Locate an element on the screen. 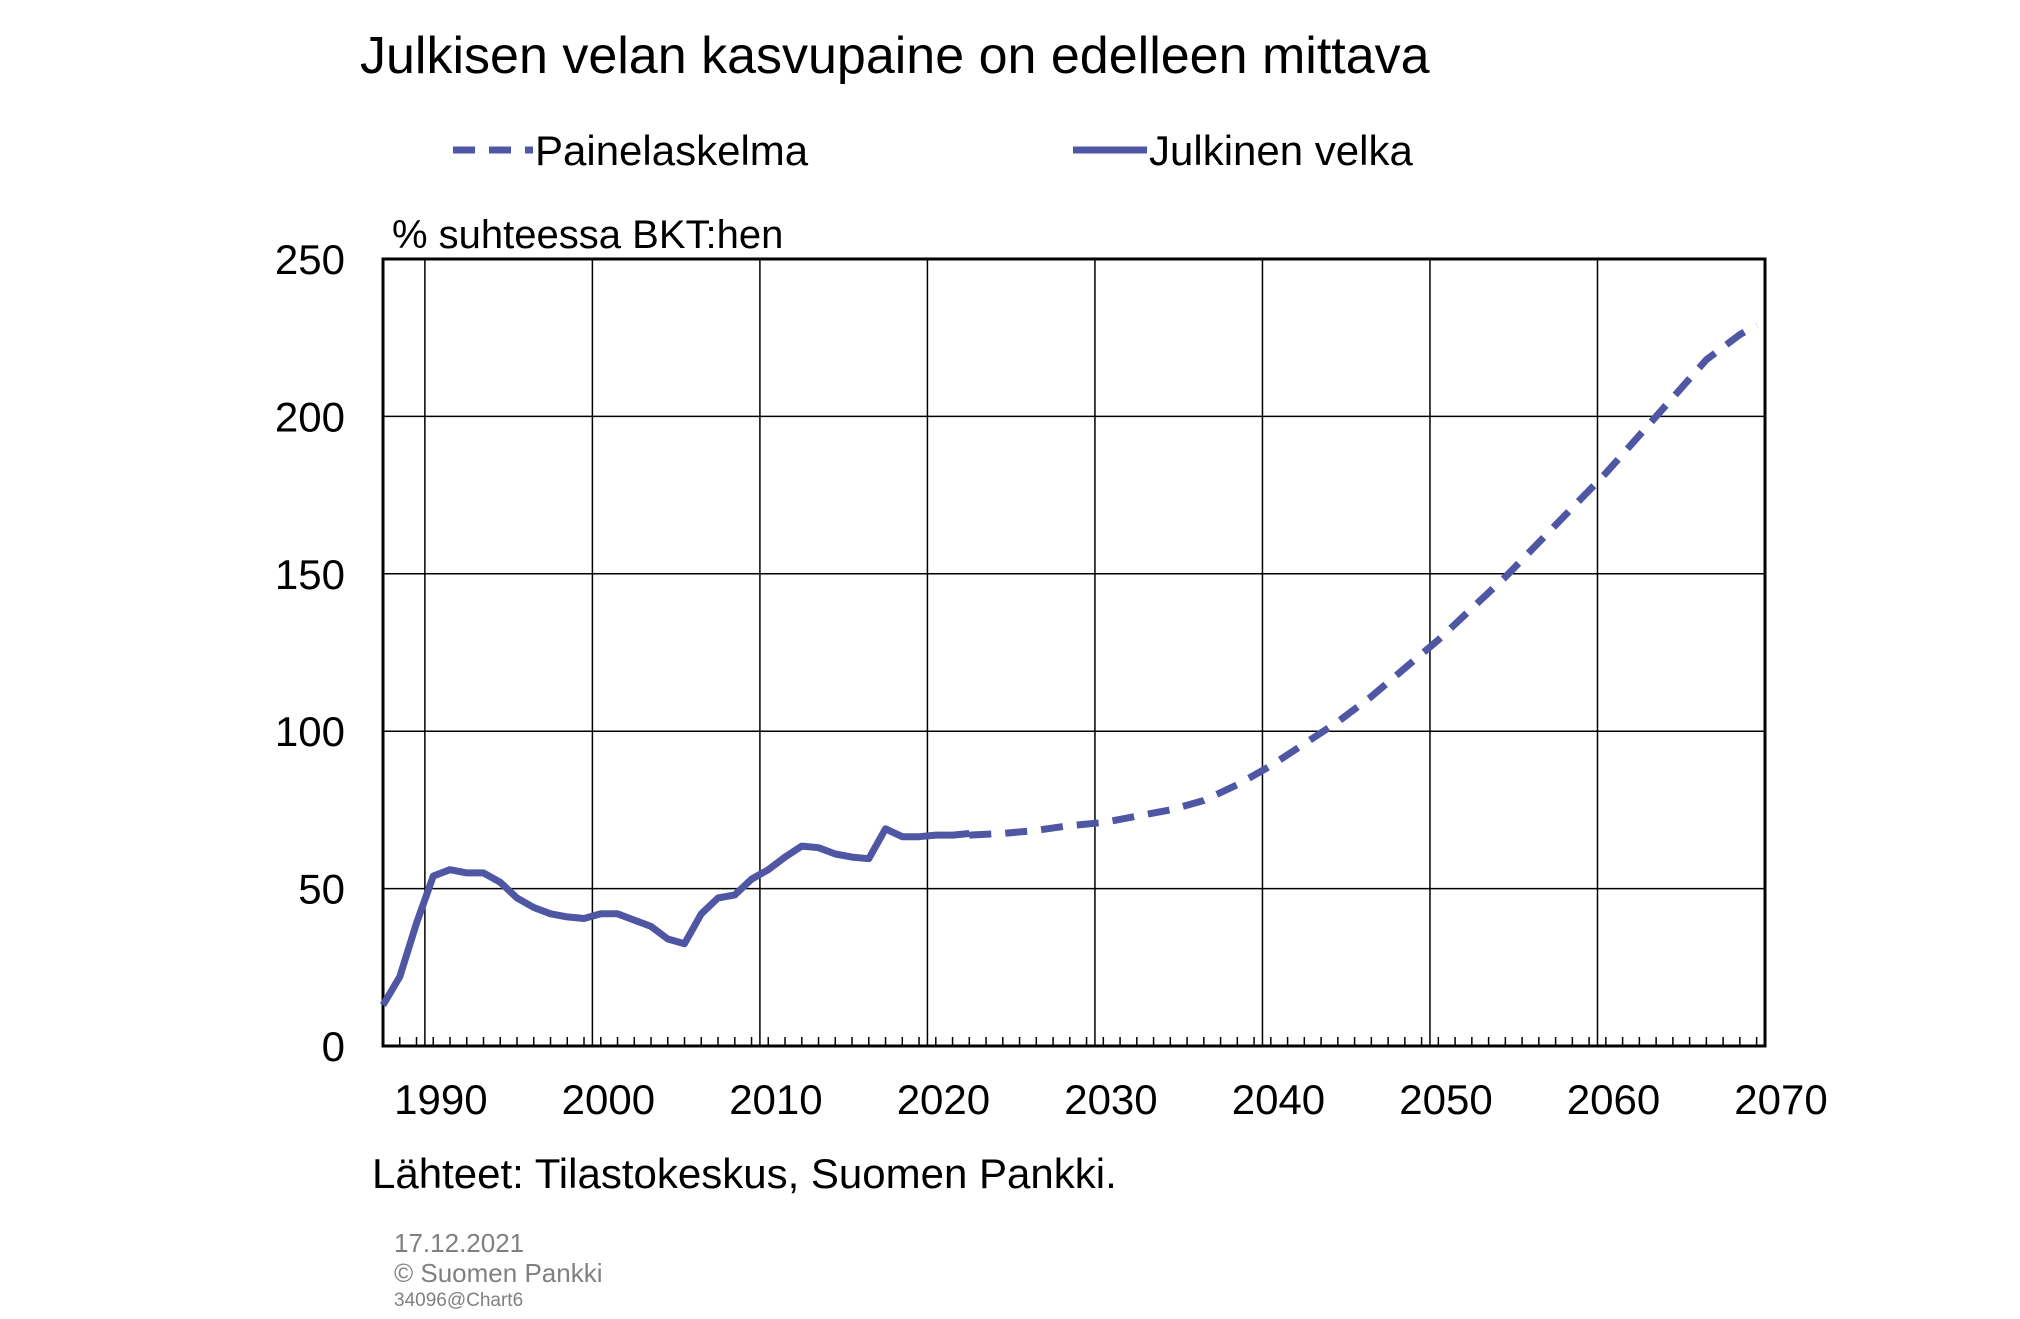  meta-chart-id: 34096@Chart6 is located at coordinates (458, 1300).